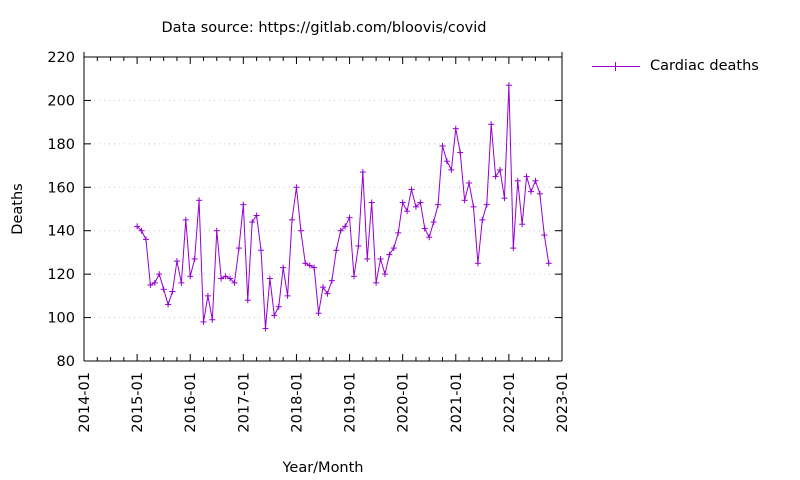 This screenshot has width=800, height=480. What do you see at coordinates (61, 145) in the screenshot?
I see `svg-text: 180` at bounding box center [61, 145].